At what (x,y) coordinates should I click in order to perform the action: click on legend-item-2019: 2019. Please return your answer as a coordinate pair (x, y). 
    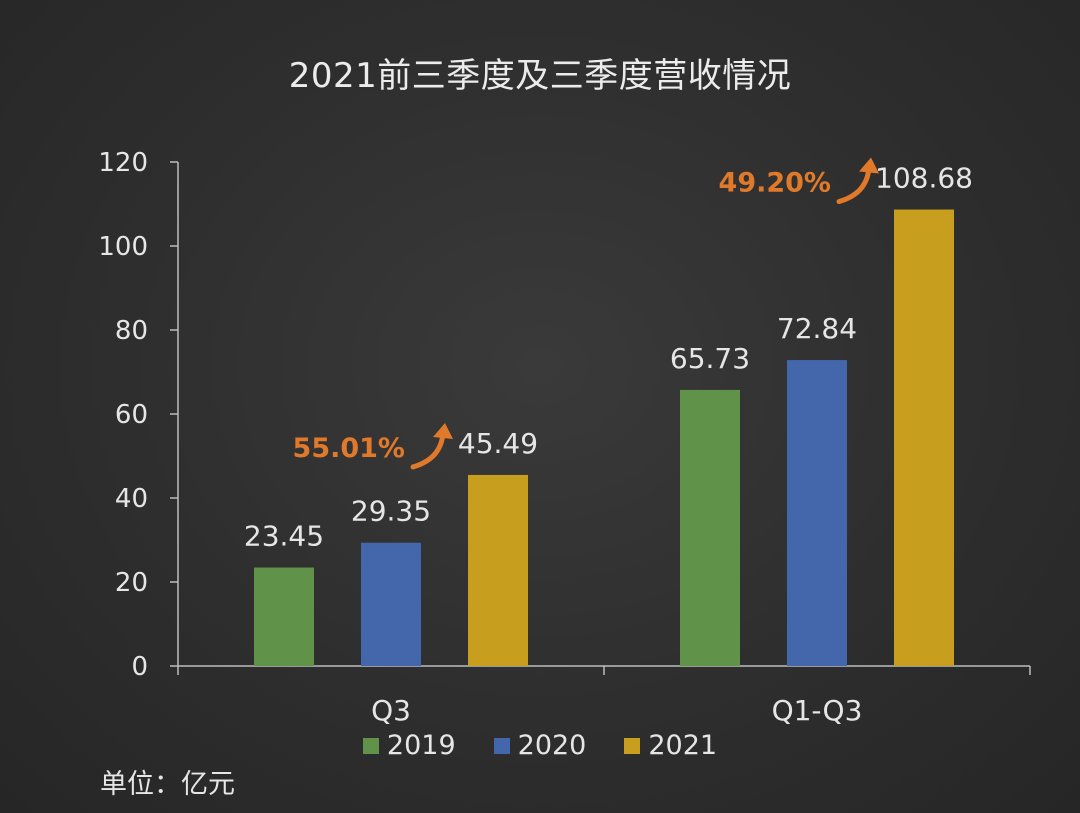
    Looking at the image, I should click on (409, 745).